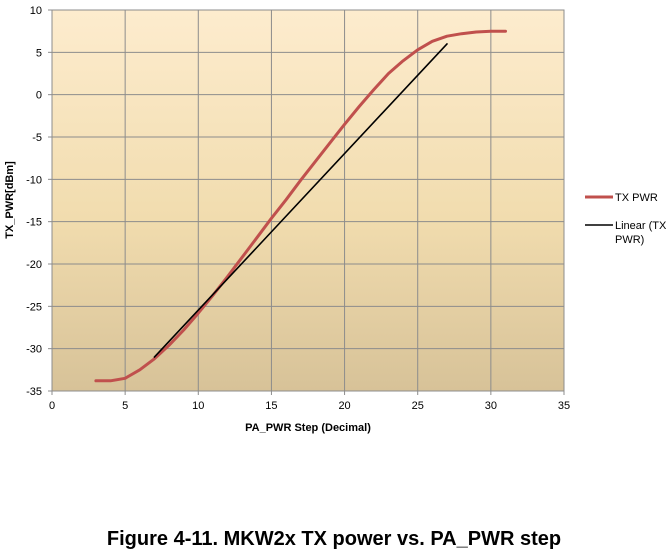  Describe the element at coordinates (34, 350) in the screenshot. I see `y-tick-label: -30` at that location.